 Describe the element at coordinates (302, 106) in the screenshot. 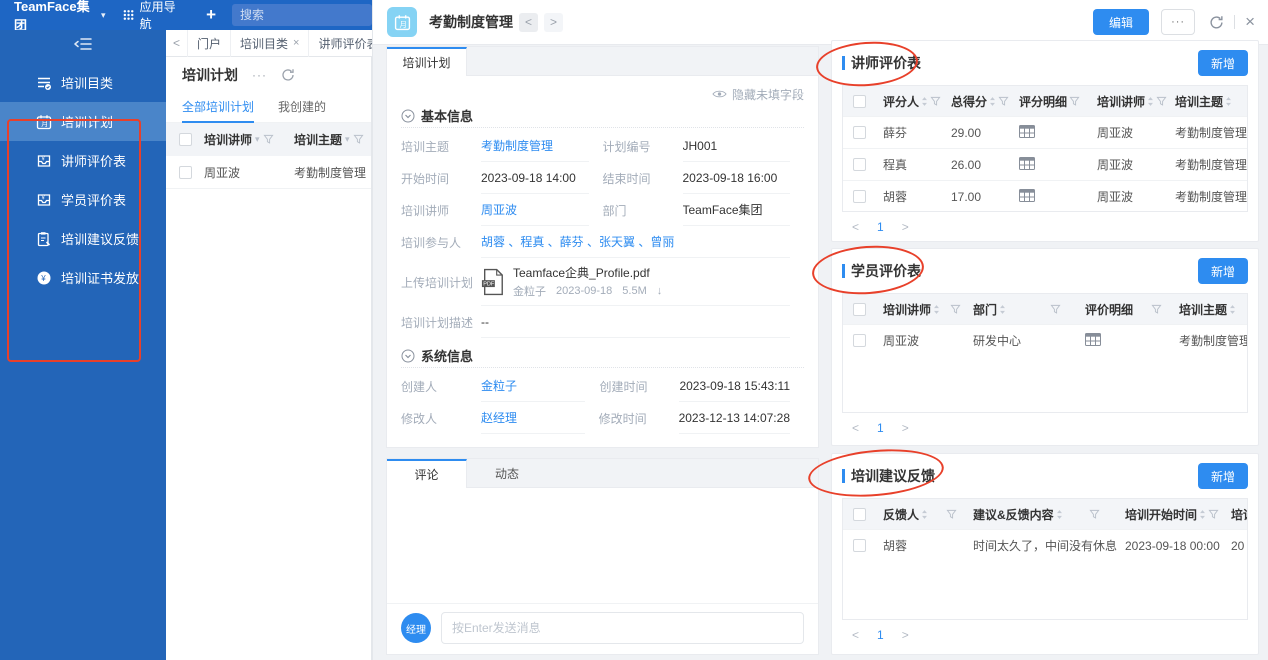

I see `tab-created-by-me: 我创建的` at that location.